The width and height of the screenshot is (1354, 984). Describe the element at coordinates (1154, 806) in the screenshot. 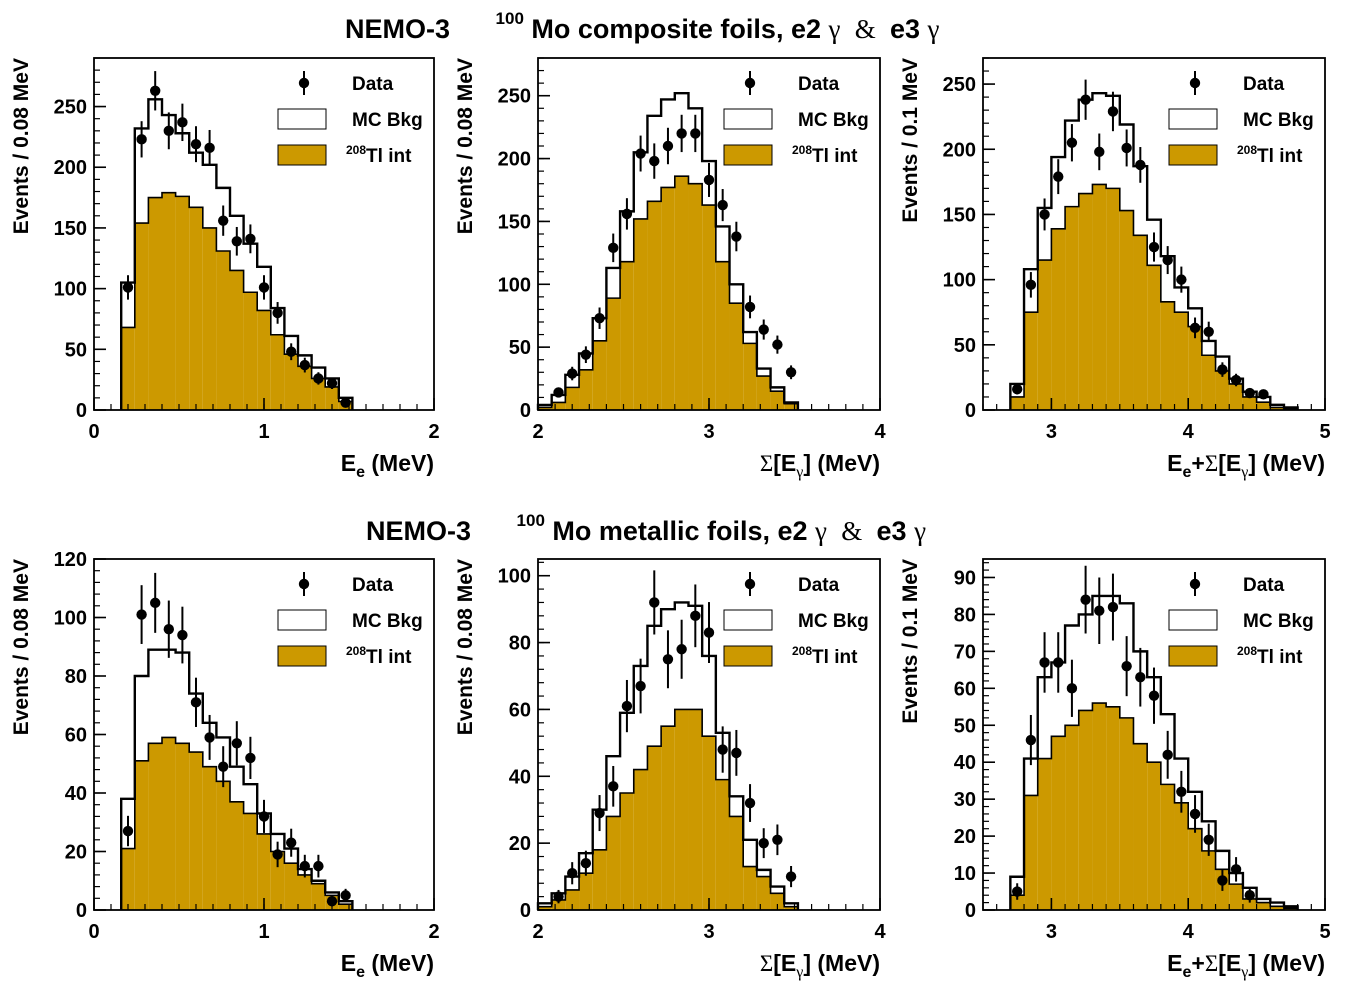

I see `tl208-outline` at that location.